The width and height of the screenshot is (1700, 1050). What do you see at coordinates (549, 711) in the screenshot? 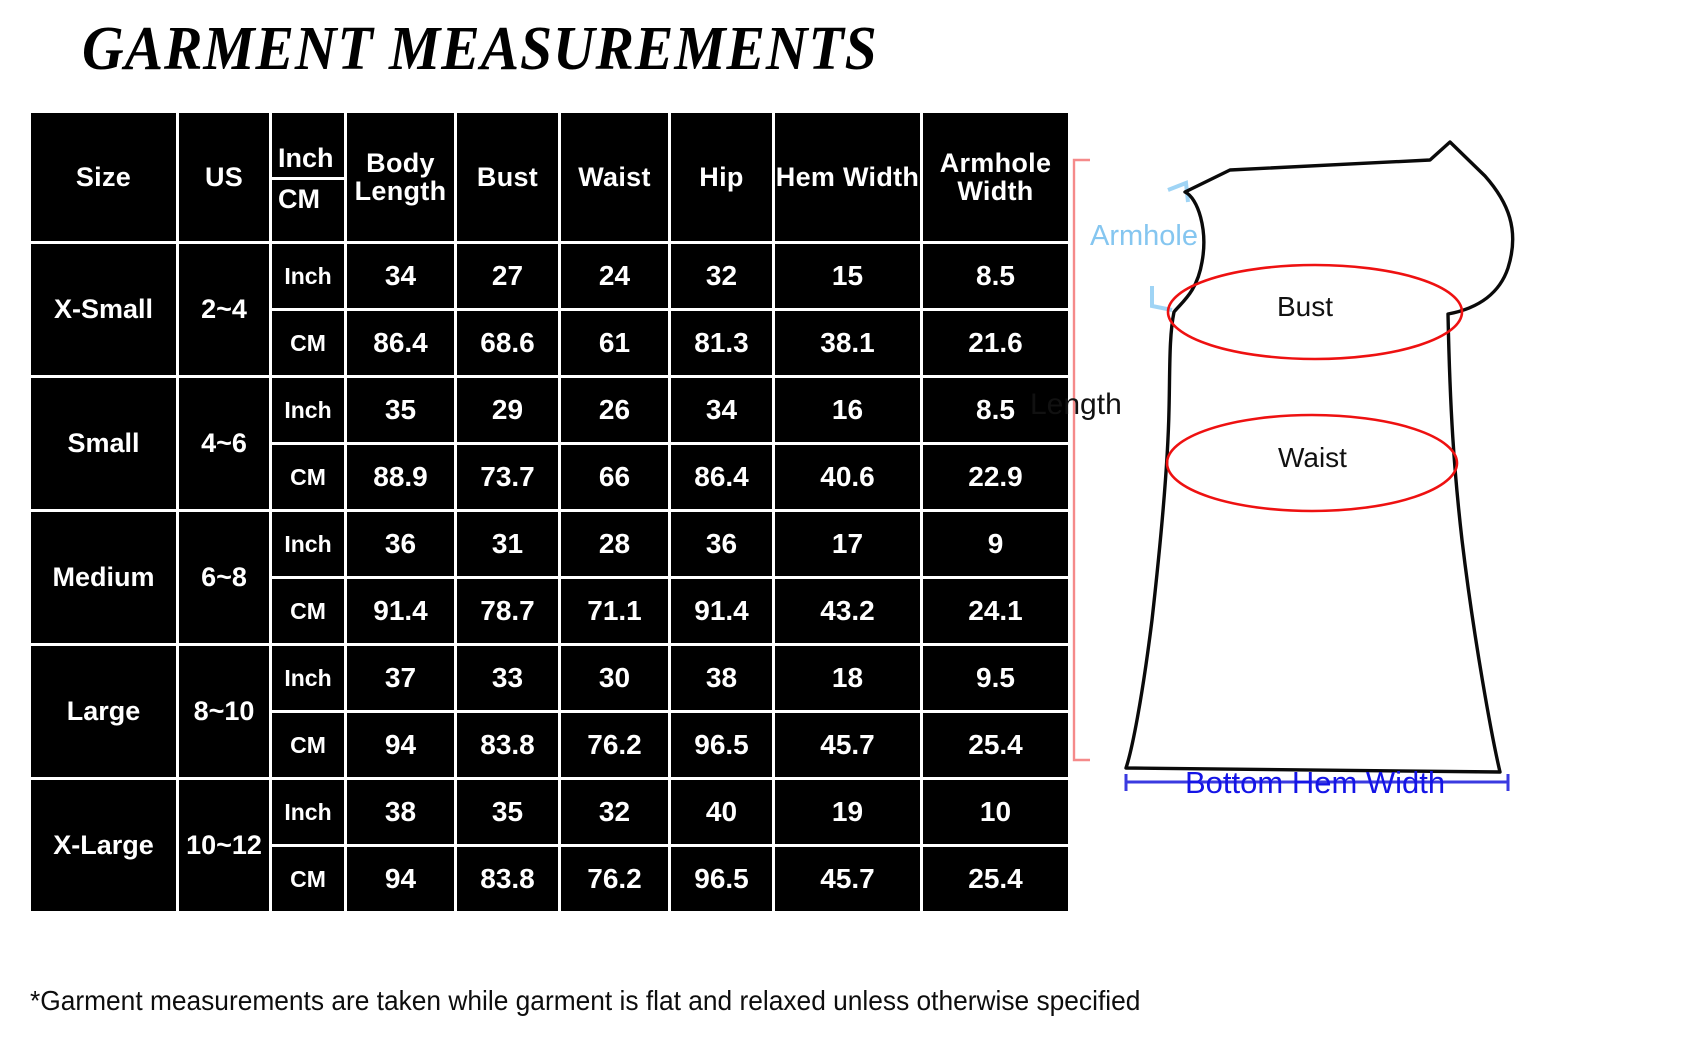
I see `table-row: Large 8~10 Inch 37 33 30 38 18 9.5` at bounding box center [549, 711].